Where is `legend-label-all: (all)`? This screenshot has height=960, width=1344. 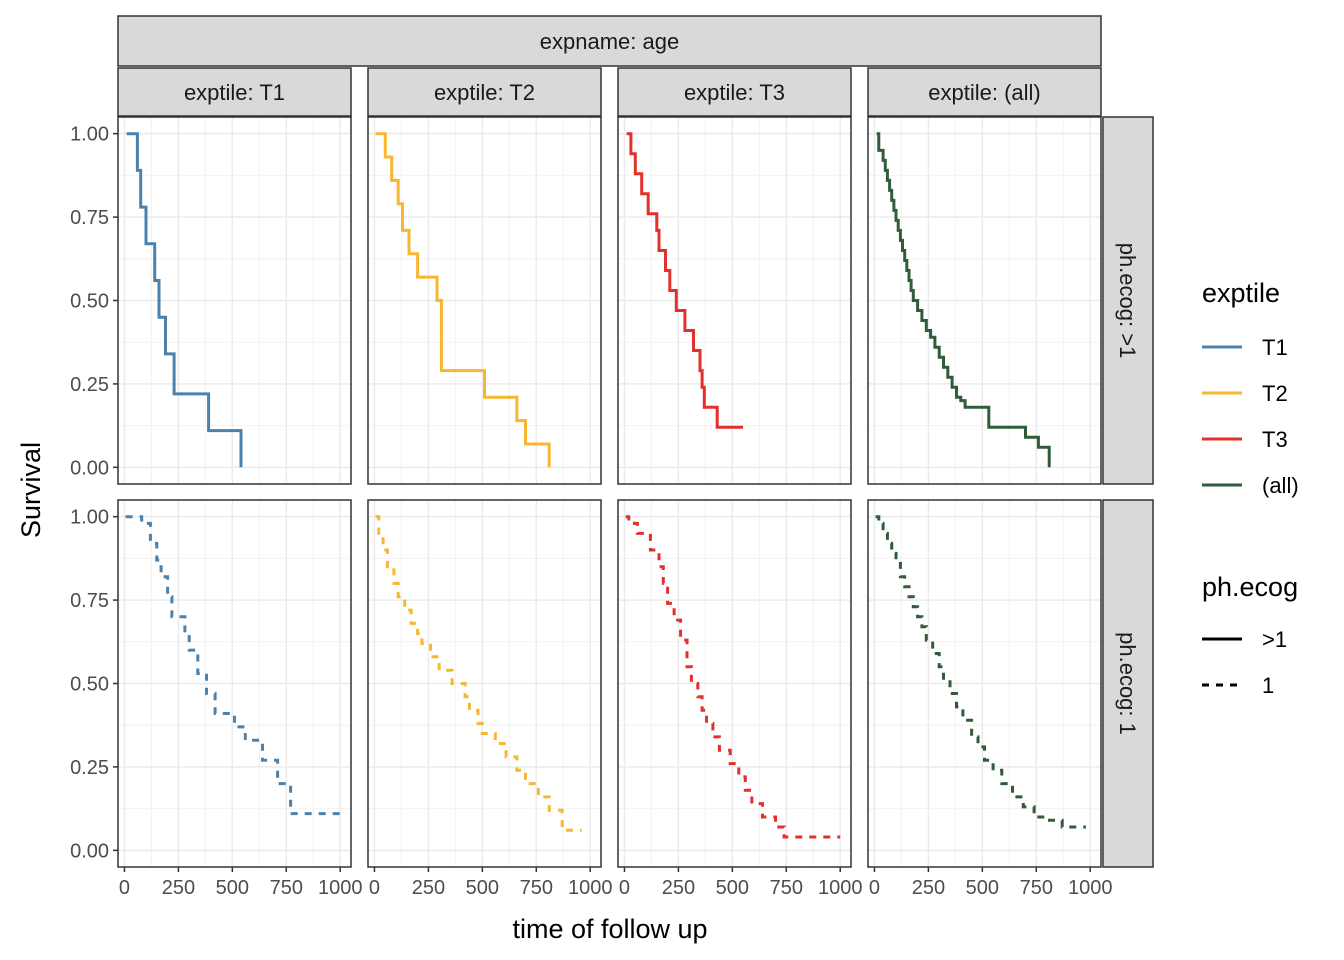 legend-label-all: (all) is located at coordinates (1280, 485).